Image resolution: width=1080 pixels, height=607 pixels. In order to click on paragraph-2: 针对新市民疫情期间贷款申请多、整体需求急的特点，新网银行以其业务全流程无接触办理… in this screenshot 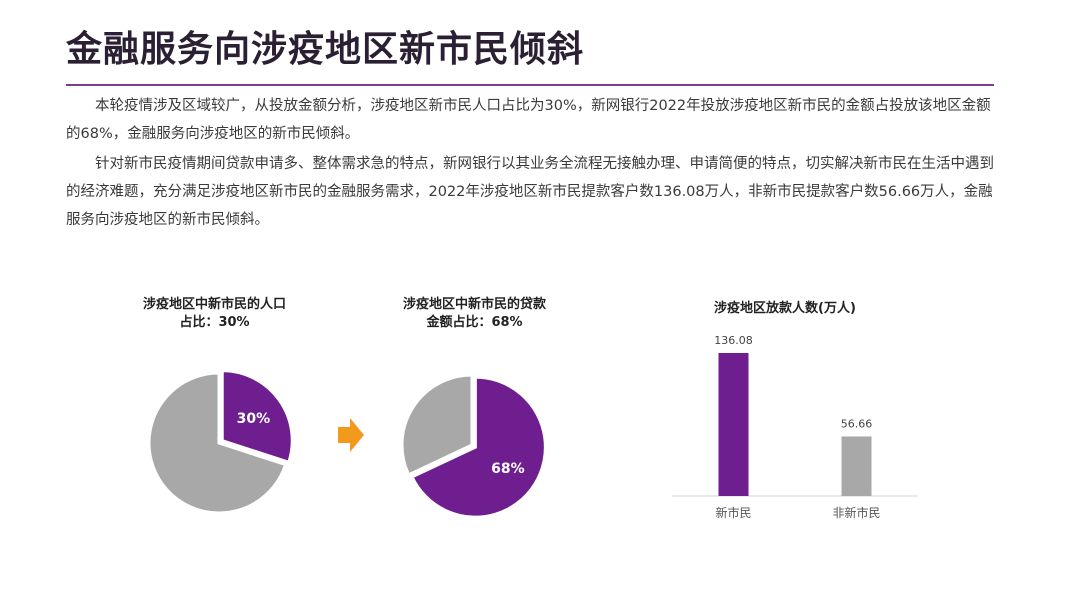, I will do `click(530, 192)`.